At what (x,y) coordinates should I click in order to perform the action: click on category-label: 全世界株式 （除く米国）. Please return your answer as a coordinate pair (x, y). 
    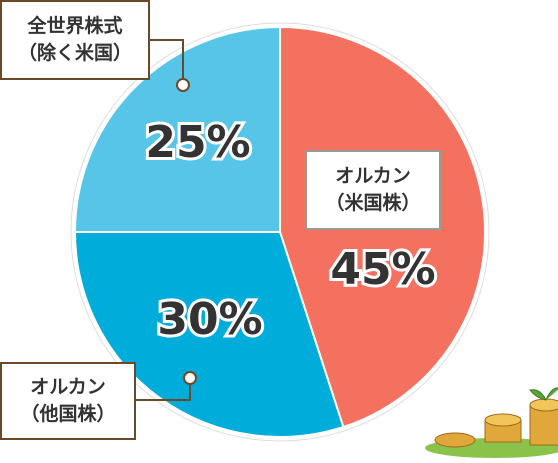
    Looking at the image, I should click on (75, 40).